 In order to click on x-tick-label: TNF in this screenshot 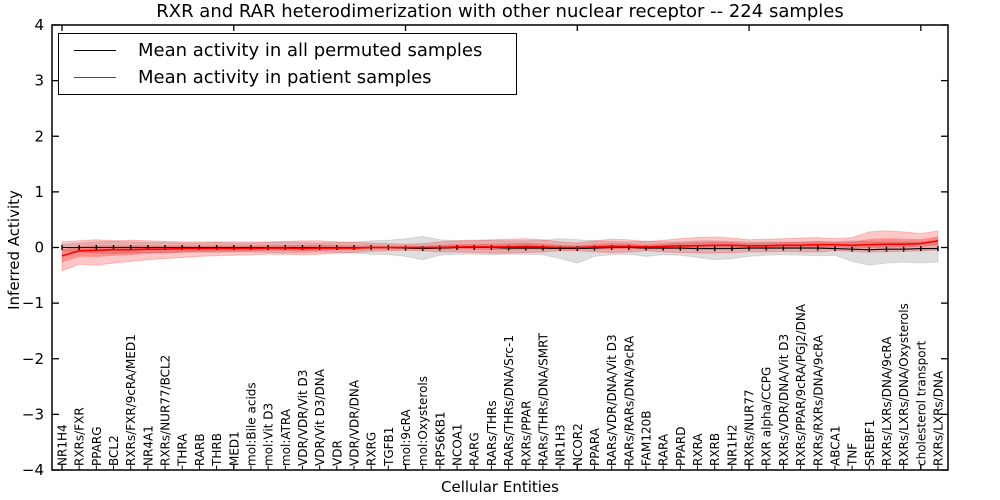, I will do `click(853, 455)`.